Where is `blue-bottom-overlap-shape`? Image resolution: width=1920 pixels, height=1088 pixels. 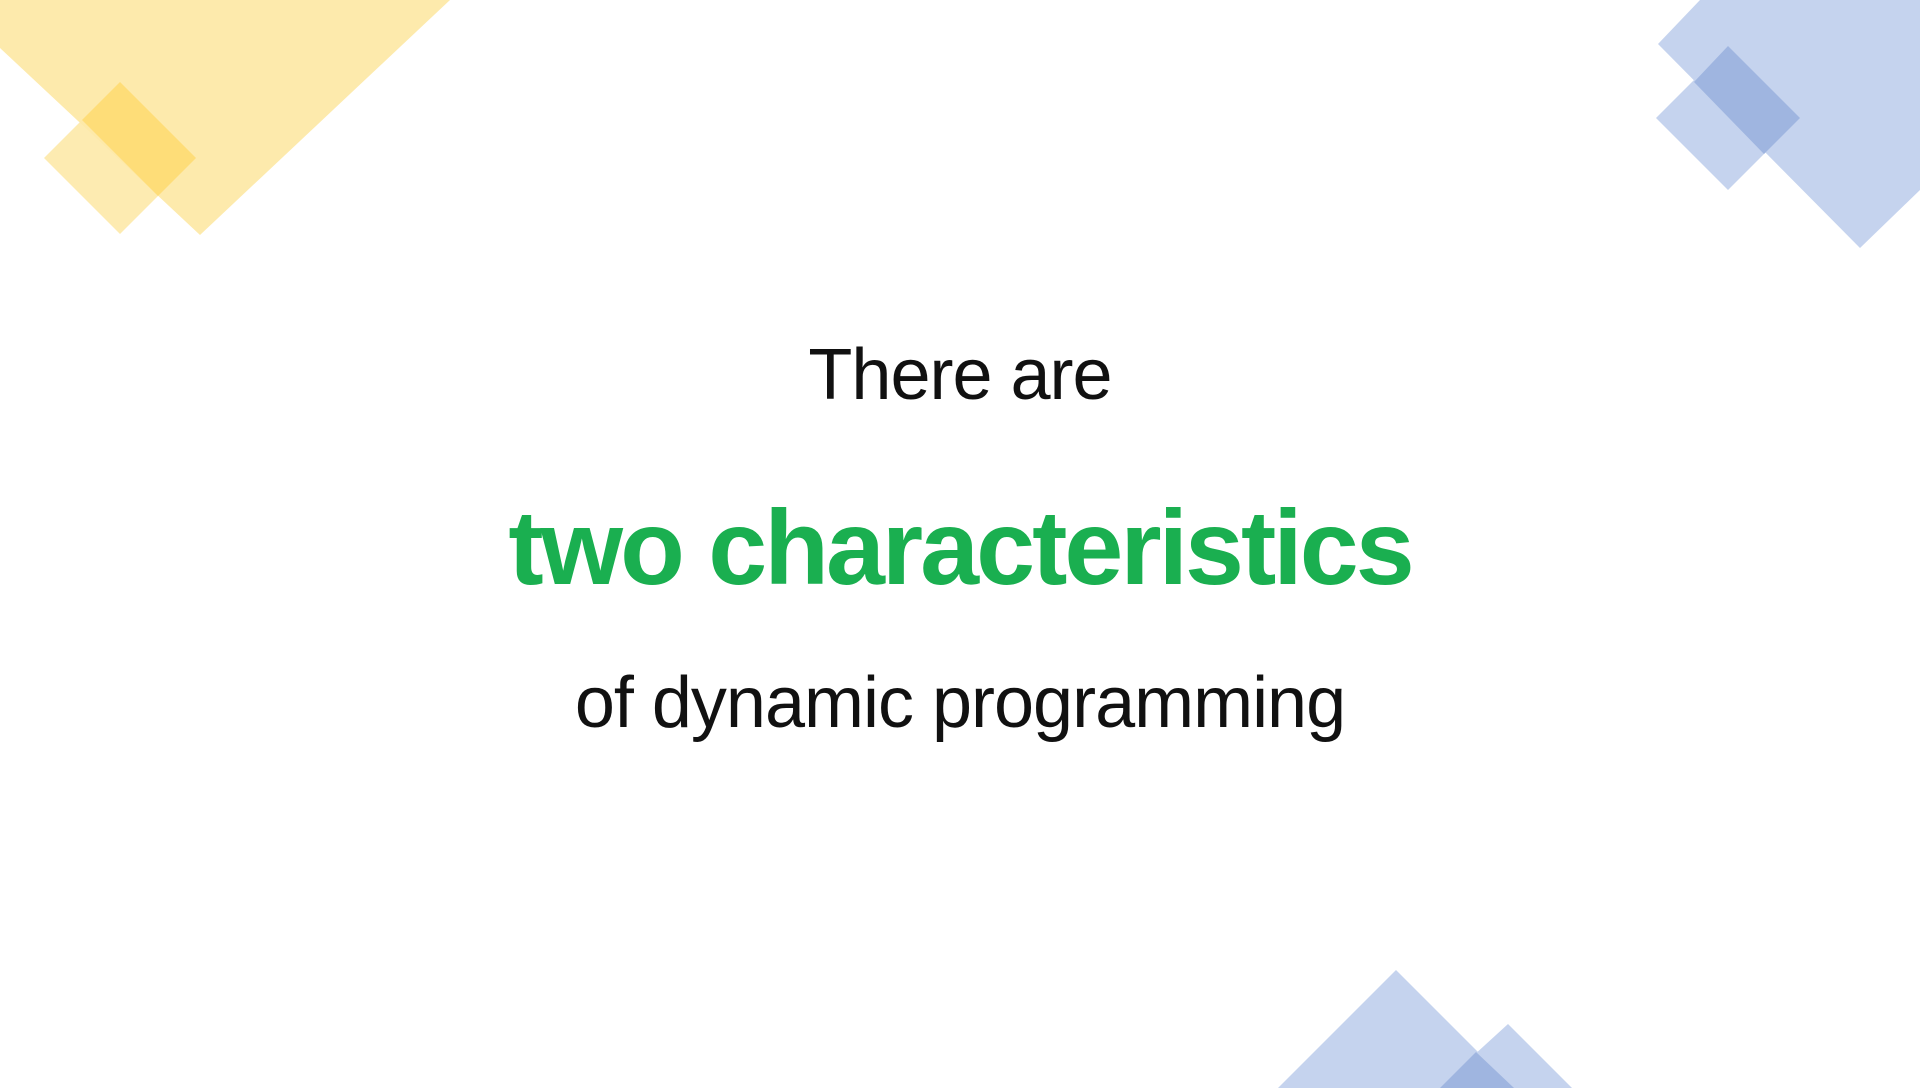
blue-bottom-overlap-shape is located at coordinates (1477, 1070).